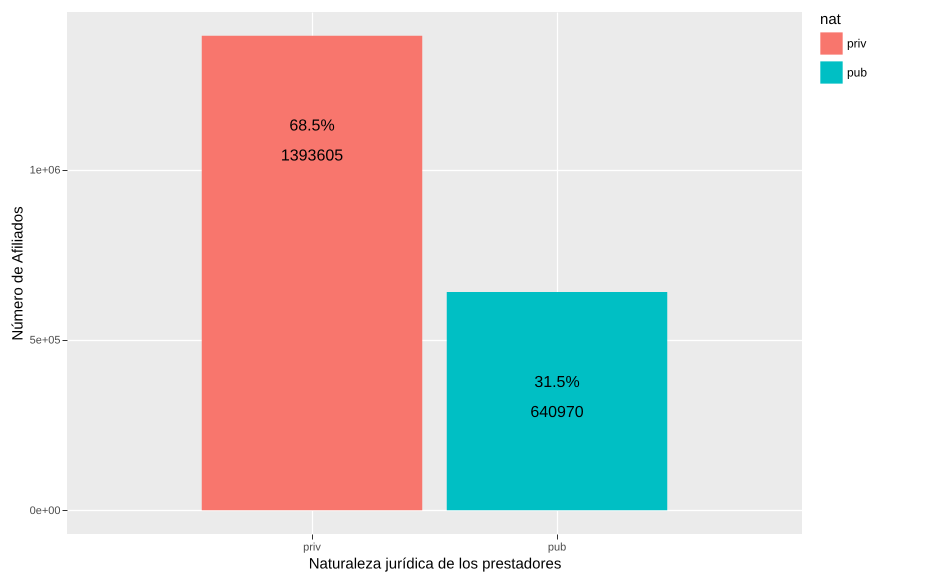 Image resolution: width=930 pixels, height=580 pixels. Describe the element at coordinates (435, 564) in the screenshot. I see `x-axis-title: Naturaleza jurídica de los prestadores` at that location.